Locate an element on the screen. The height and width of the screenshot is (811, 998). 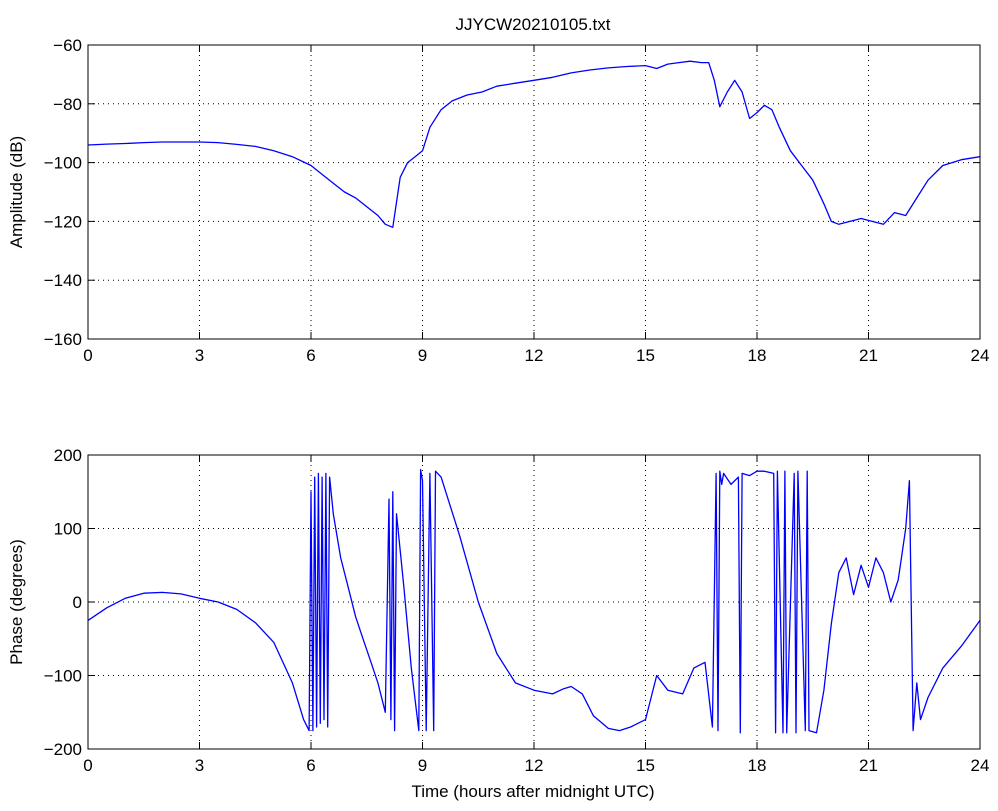
amplitude-y-tick-label: −60 is located at coordinates (67, 45).